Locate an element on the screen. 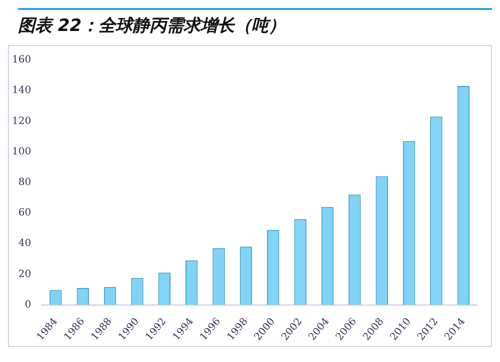 The width and height of the screenshot is (500, 362). y-tick-label: 0 is located at coordinates (28, 304).